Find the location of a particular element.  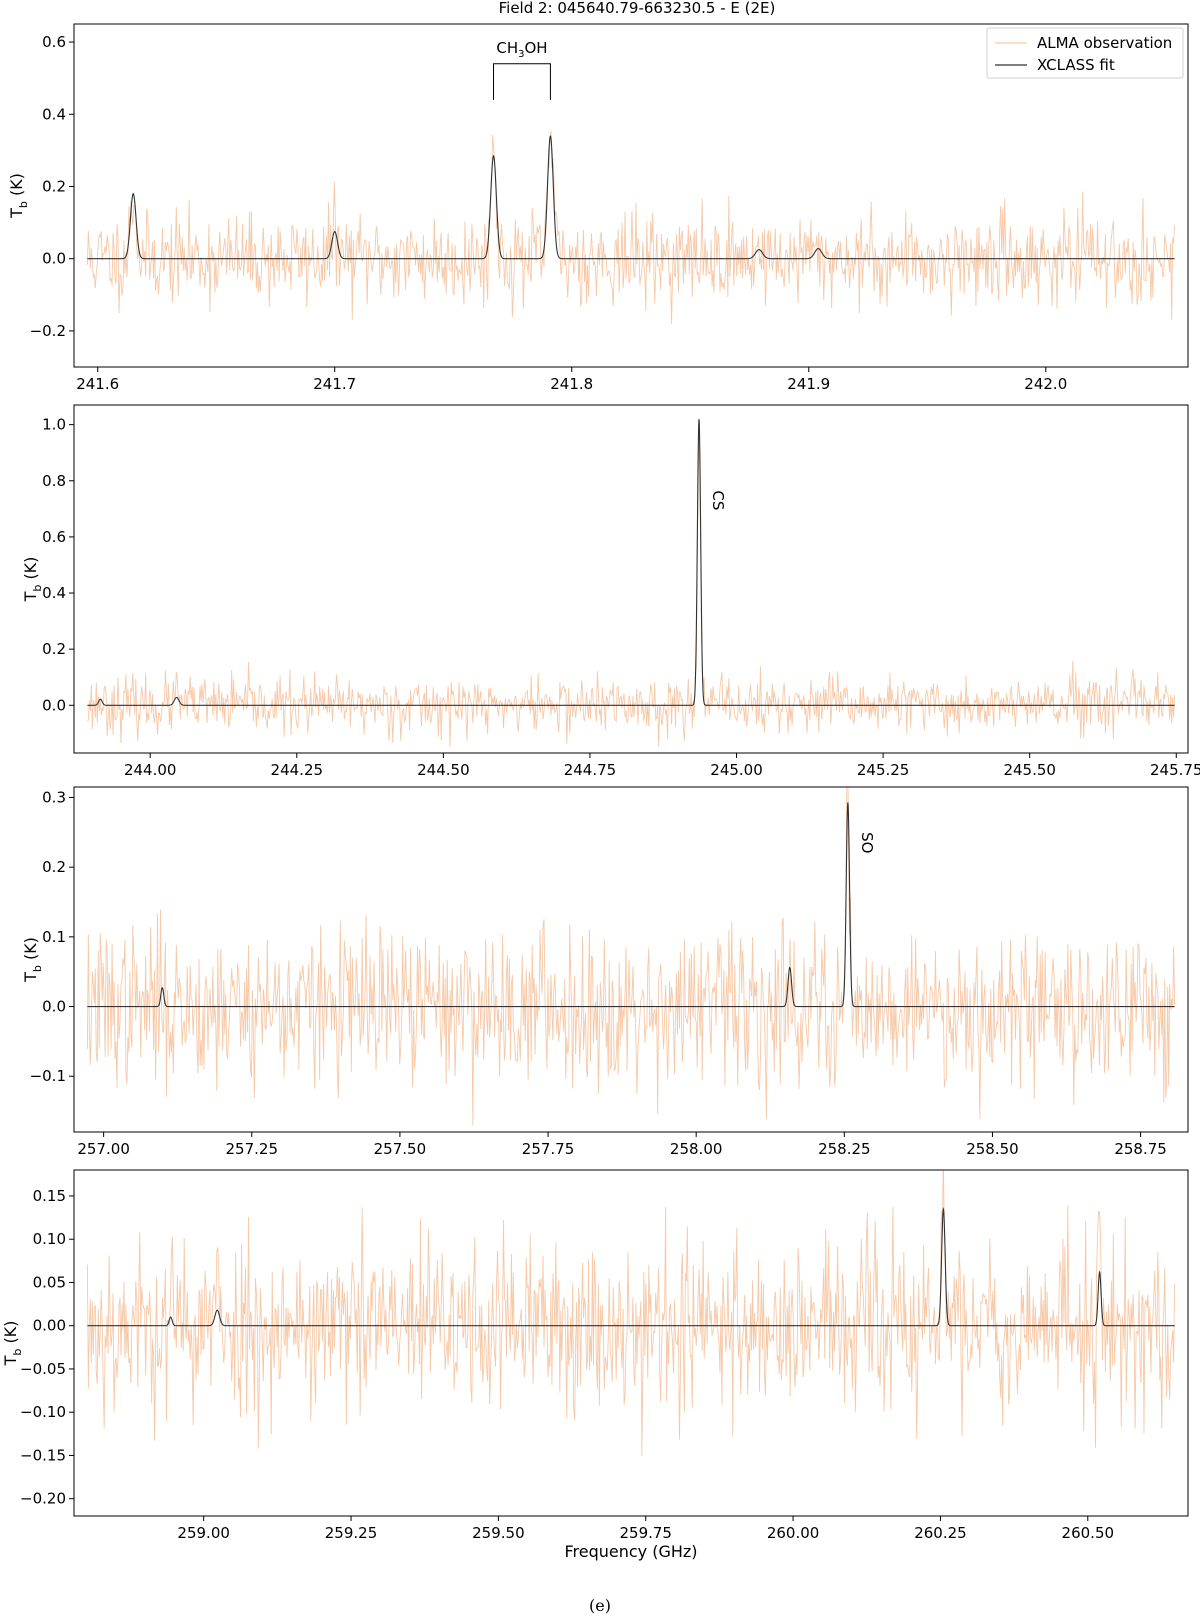

y-tick-label: −0.1 is located at coordinates (48, 1076).